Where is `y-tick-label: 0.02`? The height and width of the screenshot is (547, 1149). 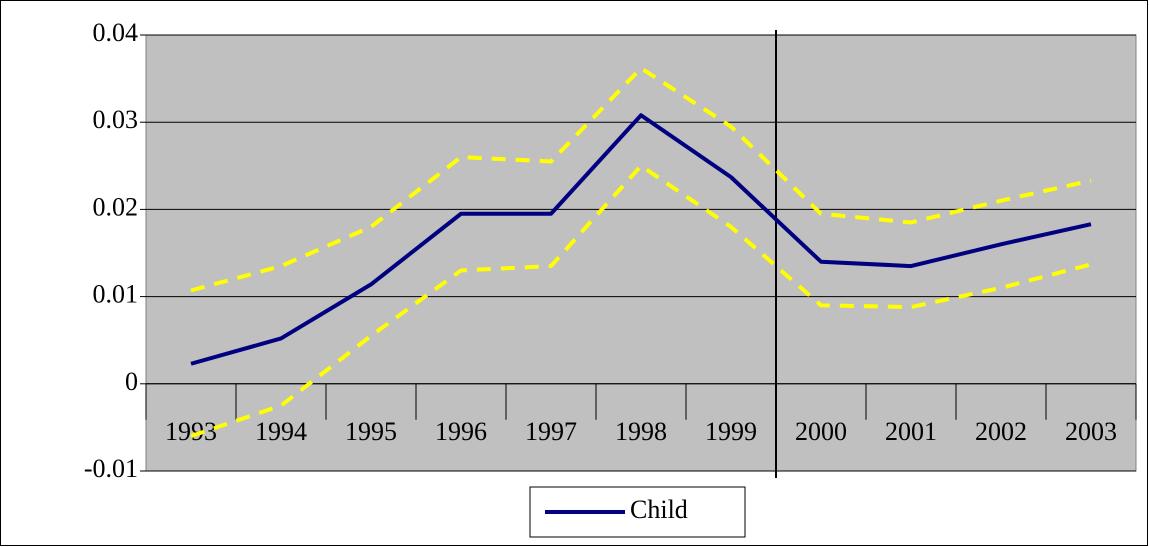
y-tick-label: 0.02 is located at coordinates (116, 206).